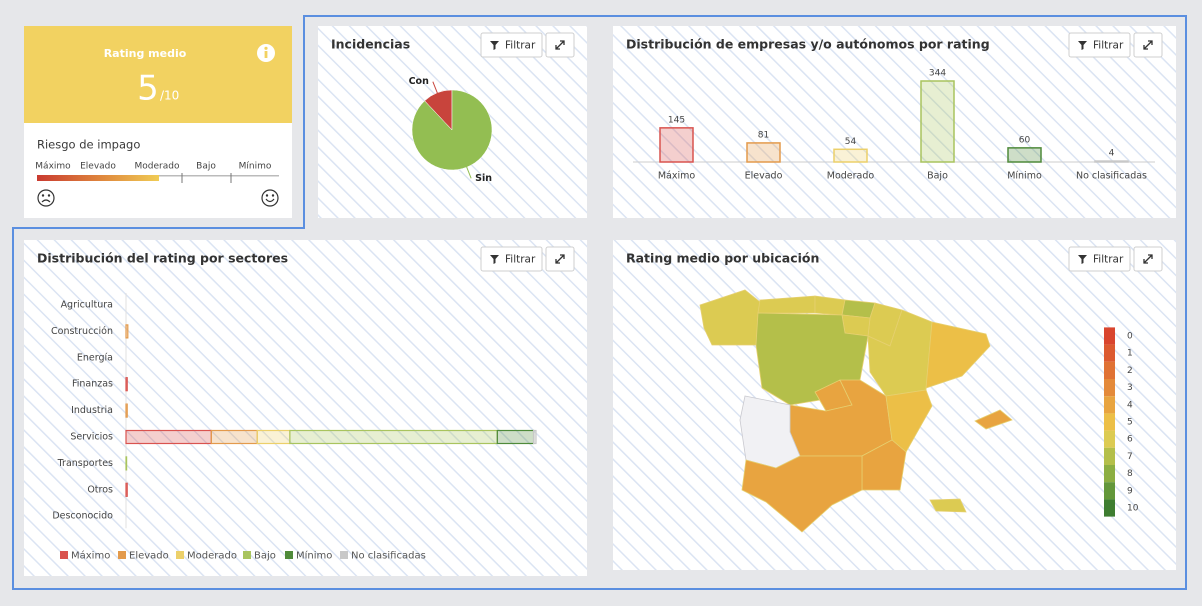 The width and height of the screenshot is (1202, 606). I want to click on value-label: 54, so click(851, 142).